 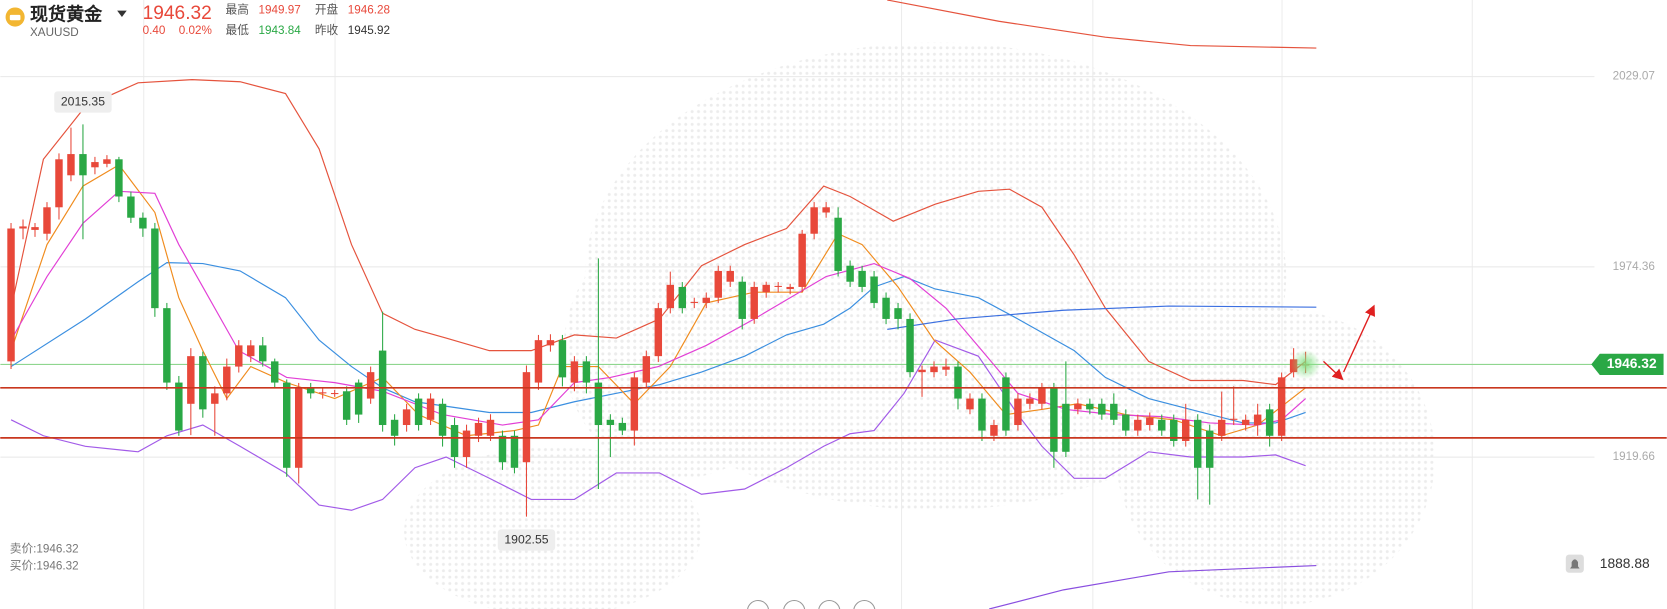 I want to click on stat-value: 1949.97, so click(x=280, y=10).